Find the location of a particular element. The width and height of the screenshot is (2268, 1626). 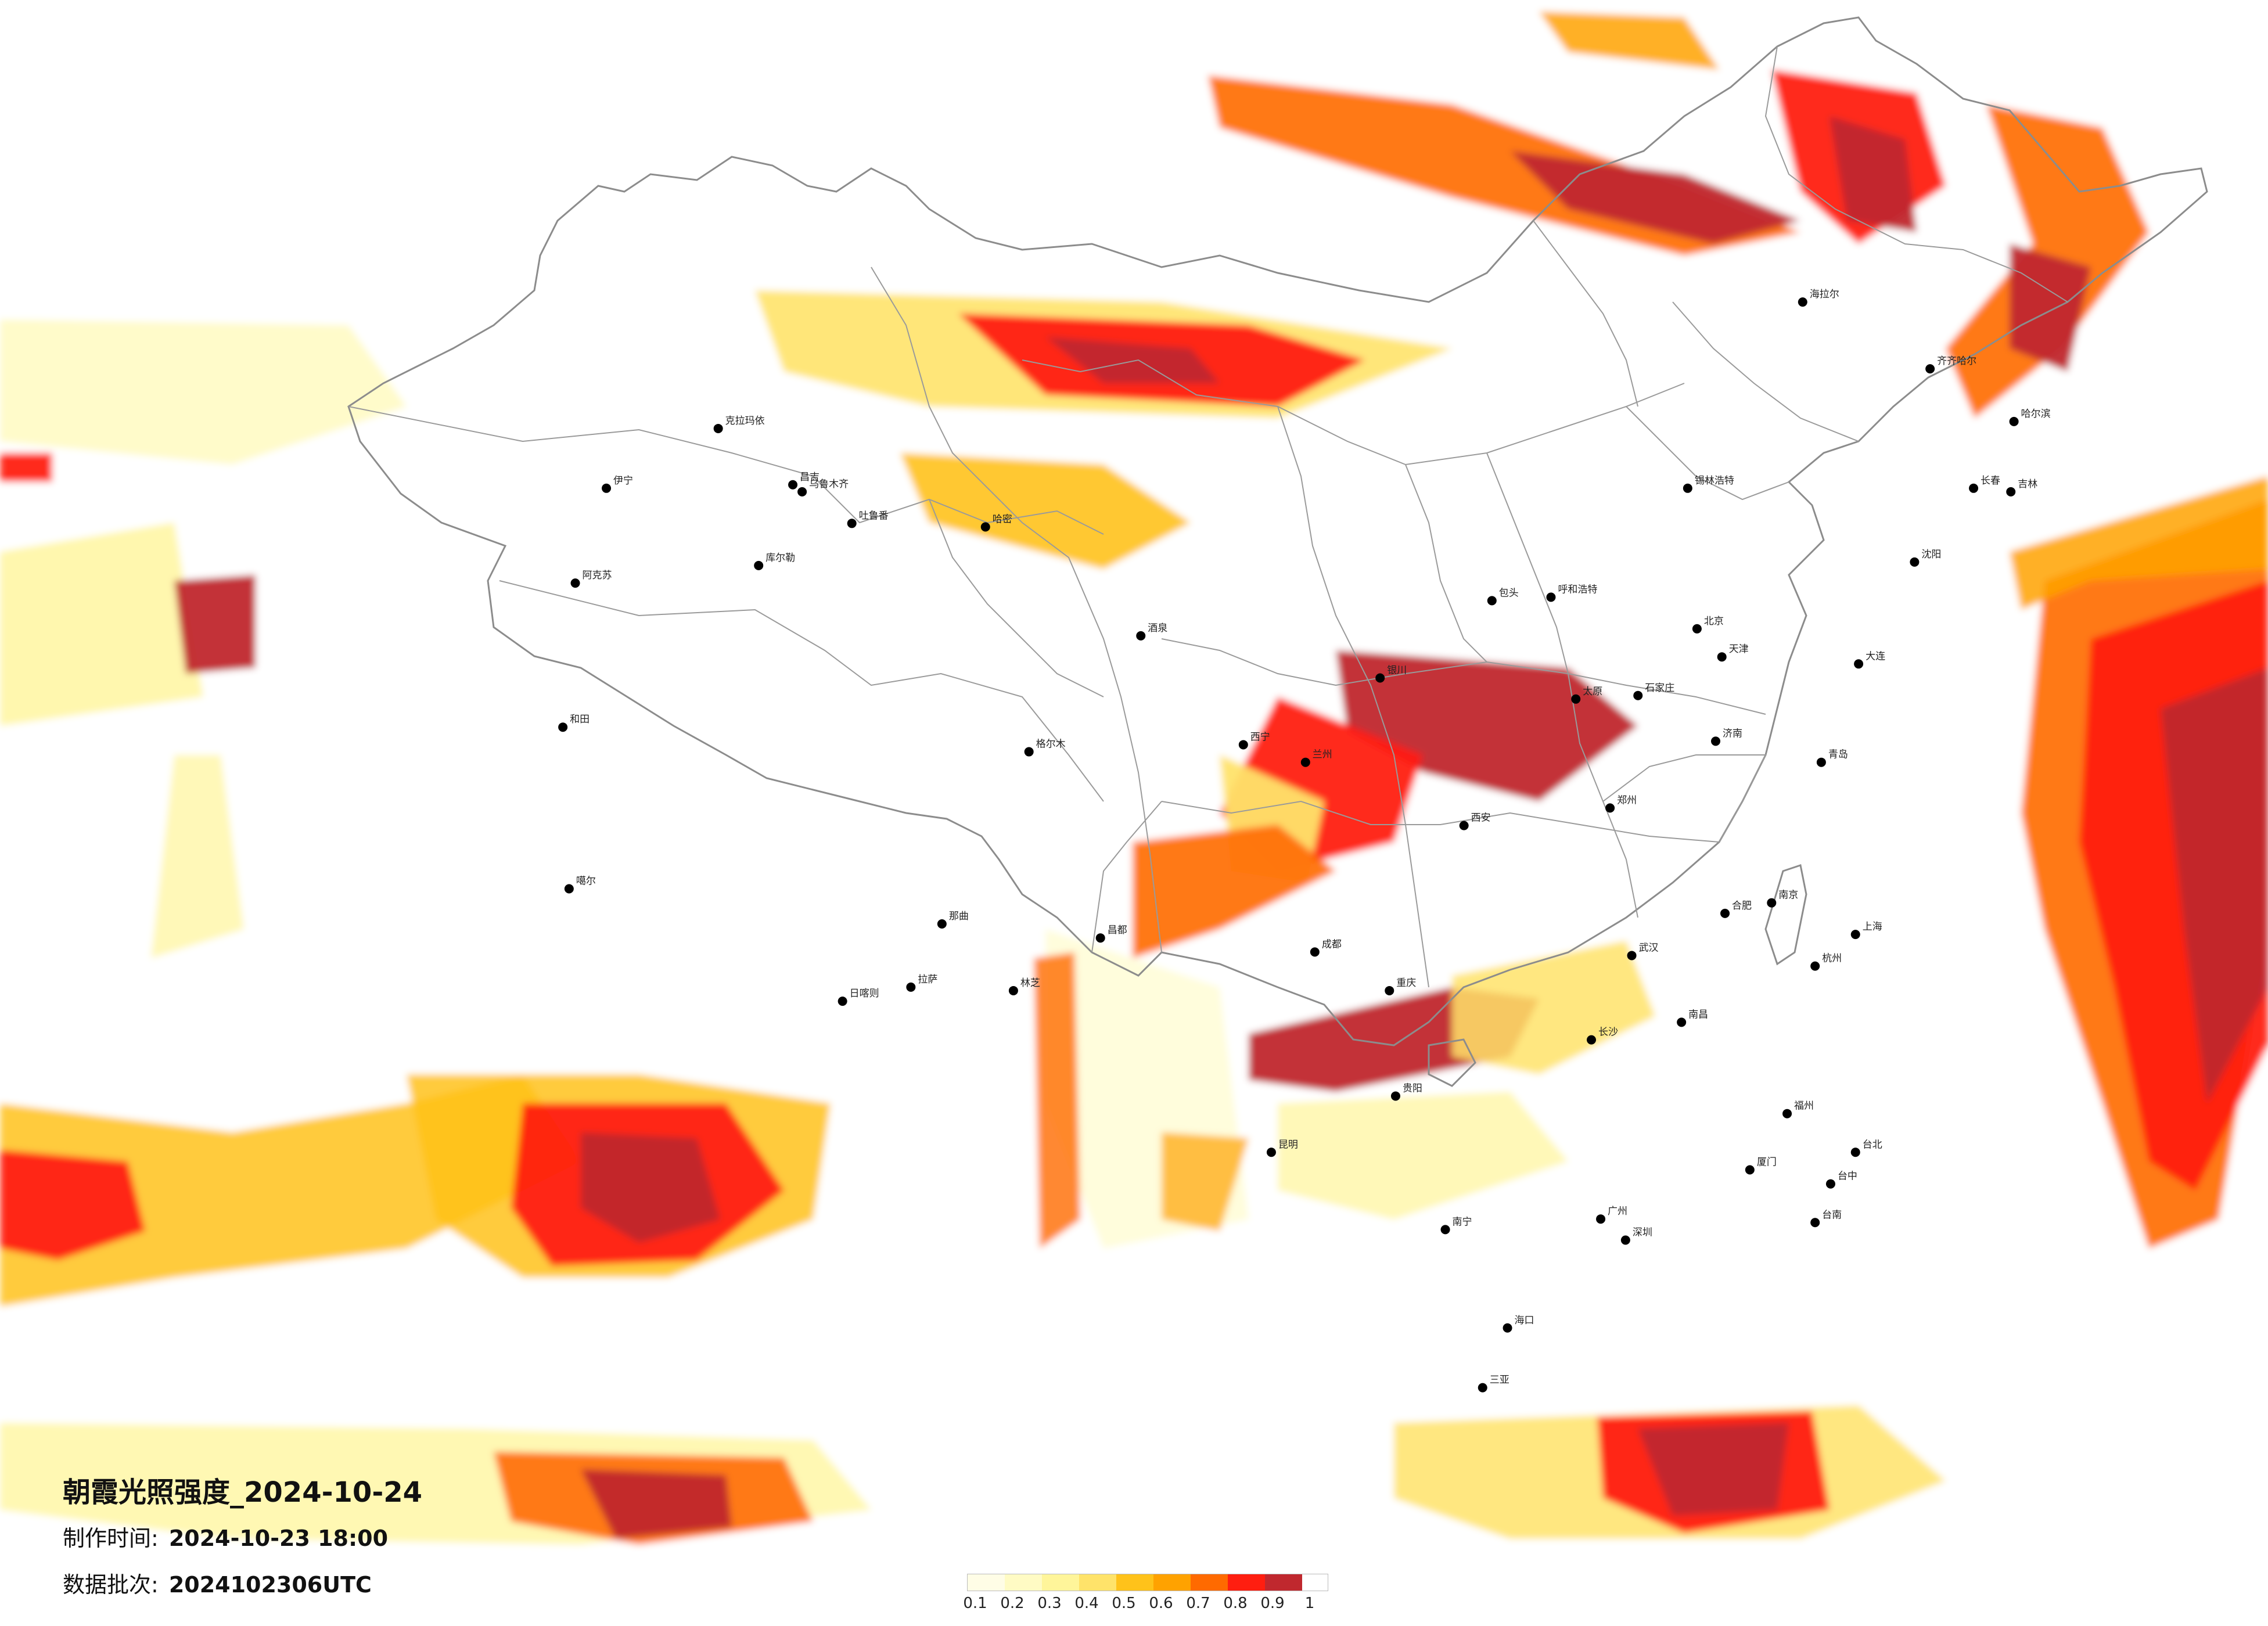

city-label: 郑州 is located at coordinates (1627, 800).